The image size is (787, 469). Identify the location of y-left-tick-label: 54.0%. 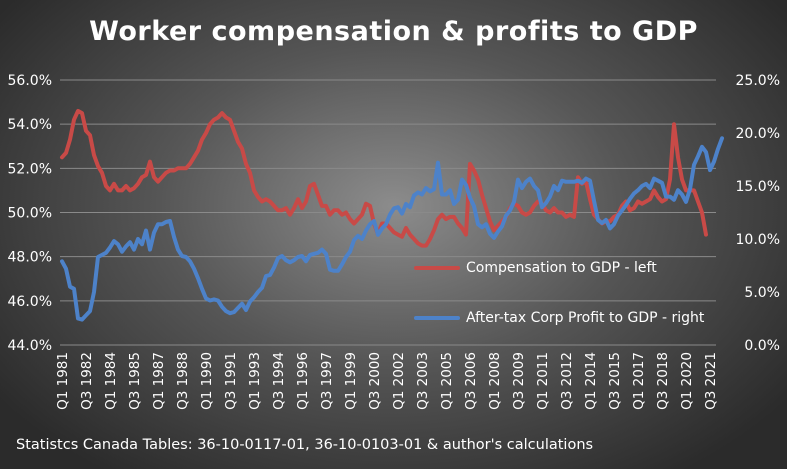
(30, 125).